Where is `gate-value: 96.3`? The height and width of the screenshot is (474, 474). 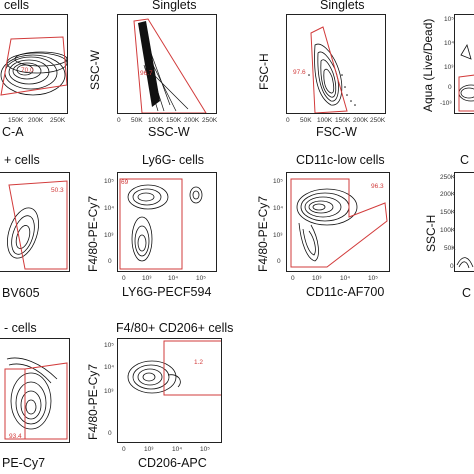
gate-value: 96.3 is located at coordinates (377, 186).